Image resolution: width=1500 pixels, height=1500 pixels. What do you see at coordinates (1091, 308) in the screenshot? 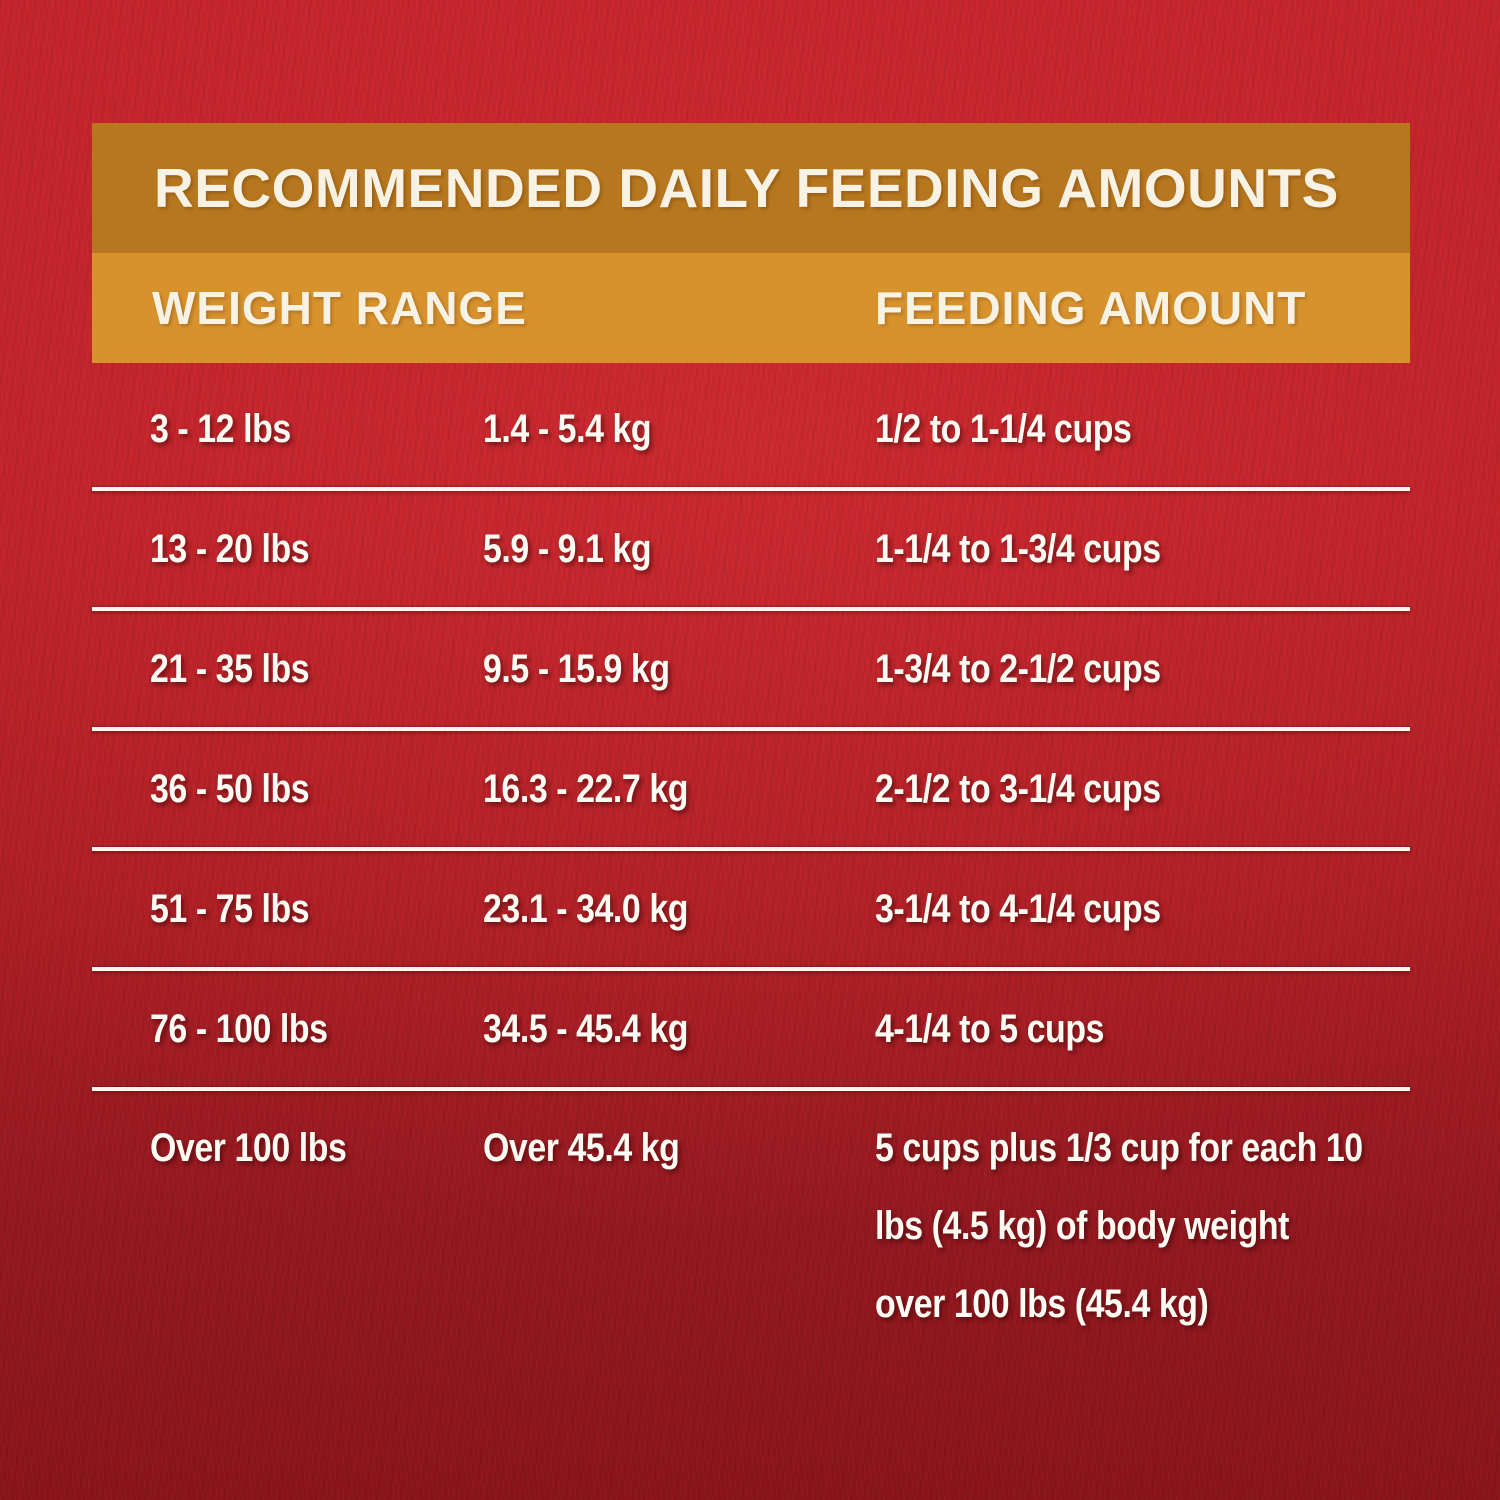
I see `column-header-feeding-amount: FEEDING AMOUNT` at bounding box center [1091, 308].